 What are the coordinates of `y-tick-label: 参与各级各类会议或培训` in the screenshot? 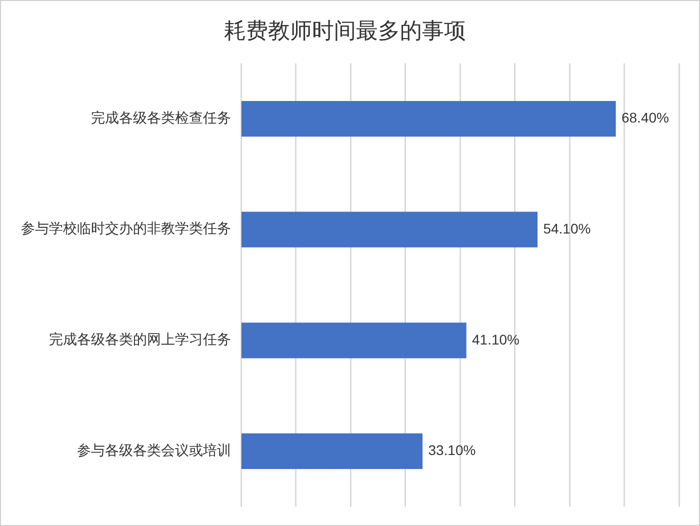 It's located at (154, 450).